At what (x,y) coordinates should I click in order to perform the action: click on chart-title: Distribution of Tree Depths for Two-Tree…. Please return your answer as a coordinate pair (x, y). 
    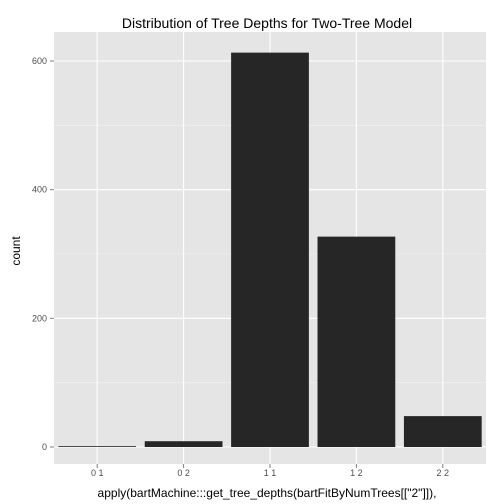
    Looking at the image, I should click on (267, 23).